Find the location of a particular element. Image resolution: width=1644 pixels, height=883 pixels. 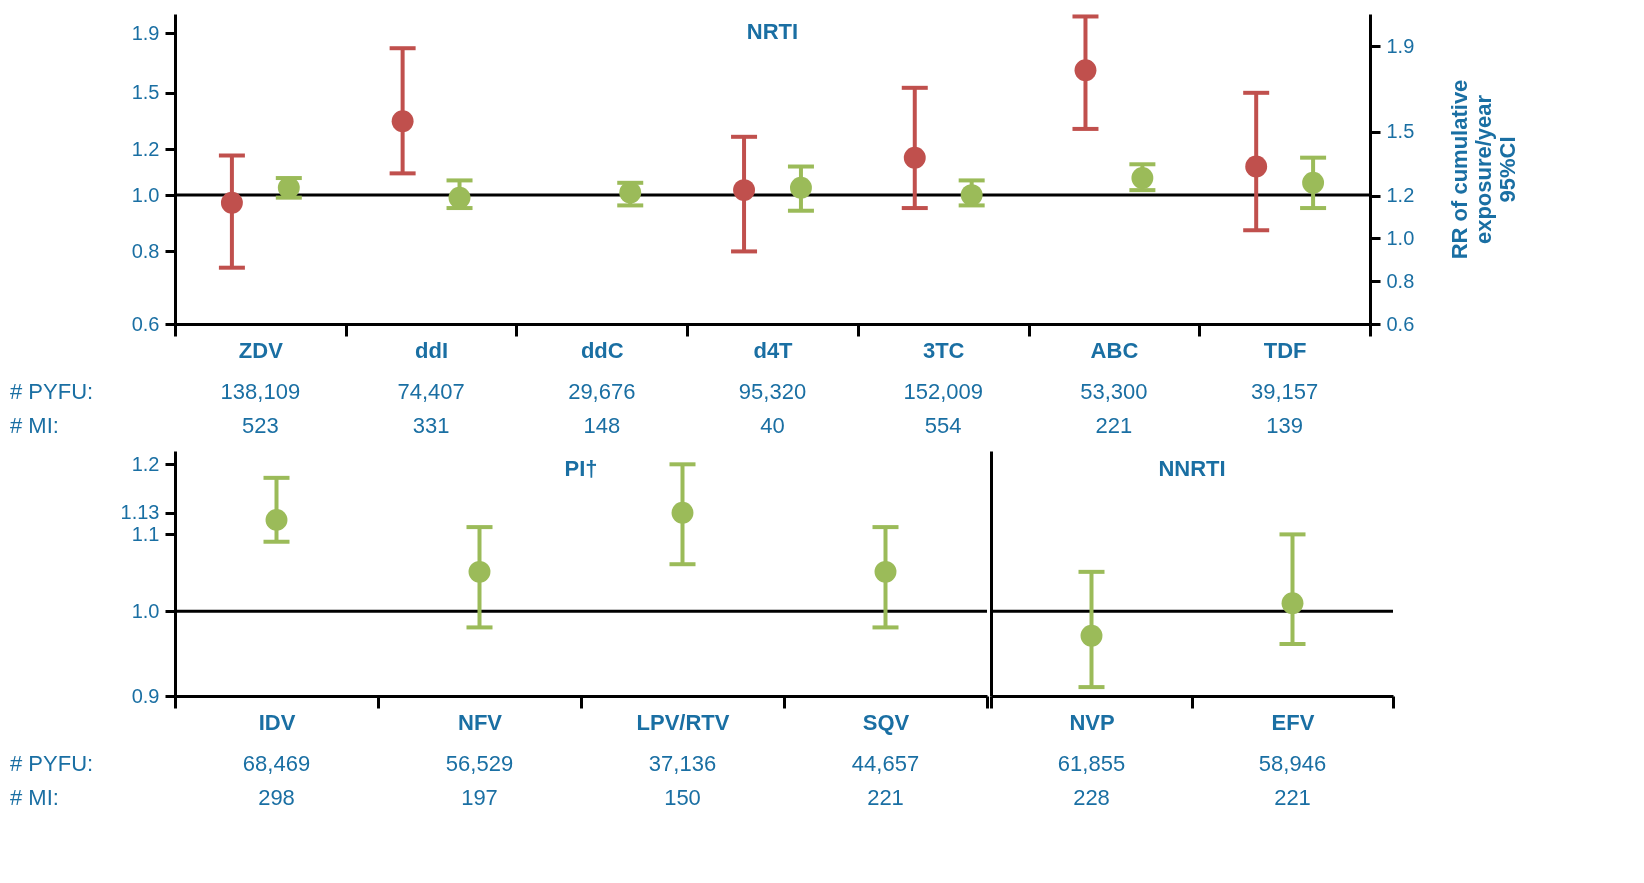

y-tick-label: 0.9 is located at coordinates (145, 695).